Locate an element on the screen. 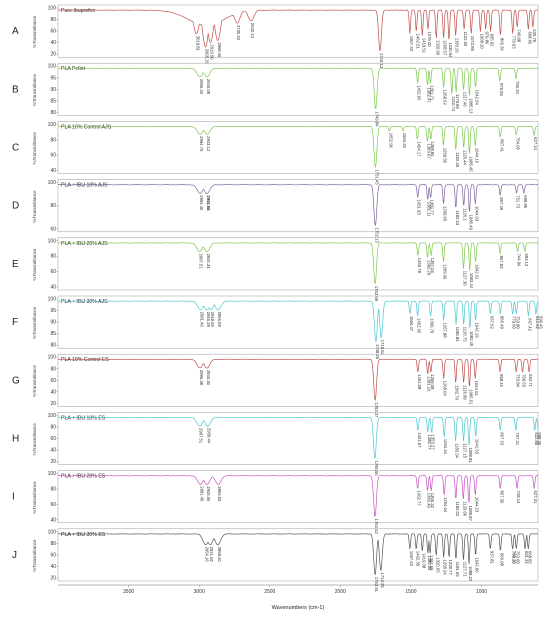  series-name: Pure Ibuprofen is located at coordinates (78, 11).